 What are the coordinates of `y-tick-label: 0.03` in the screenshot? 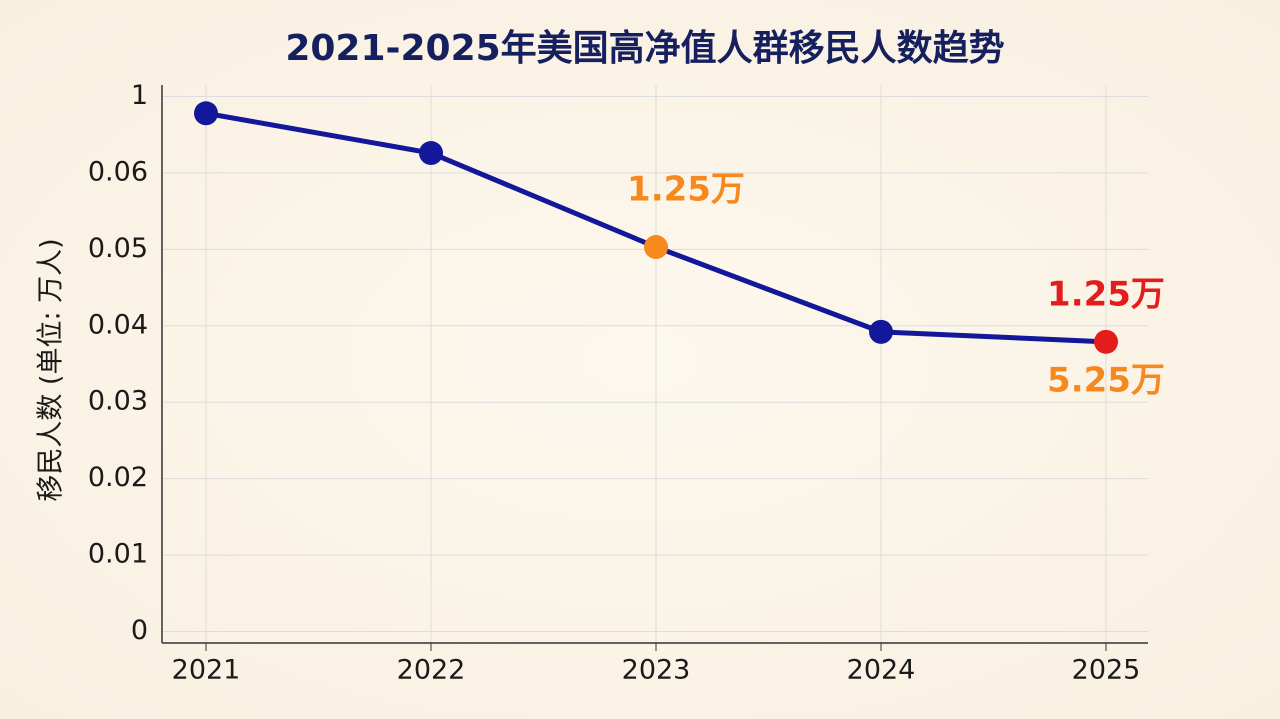 It's located at (118, 401).